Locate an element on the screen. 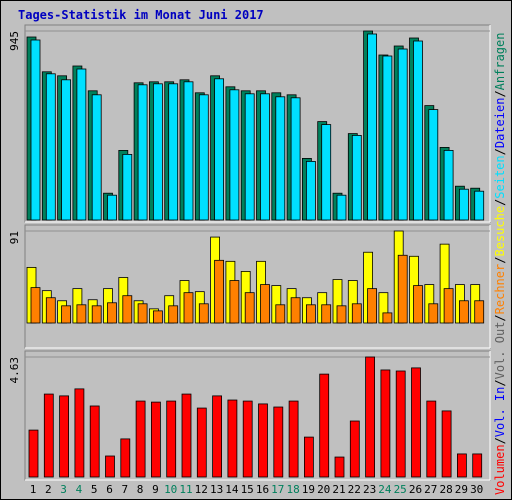 This screenshot has width=512, height=500. x-tick-label: 19 is located at coordinates (308, 489).